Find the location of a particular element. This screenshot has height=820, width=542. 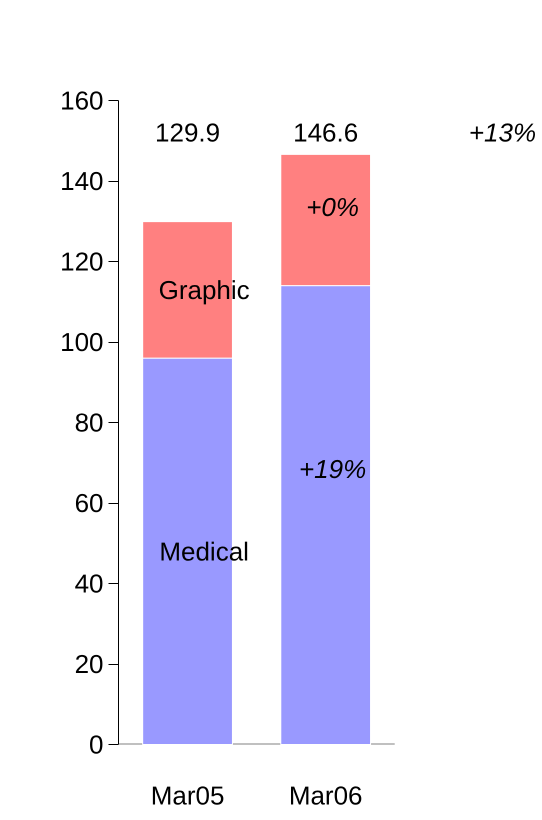

y-tick-label: 80 is located at coordinates (89, 423).